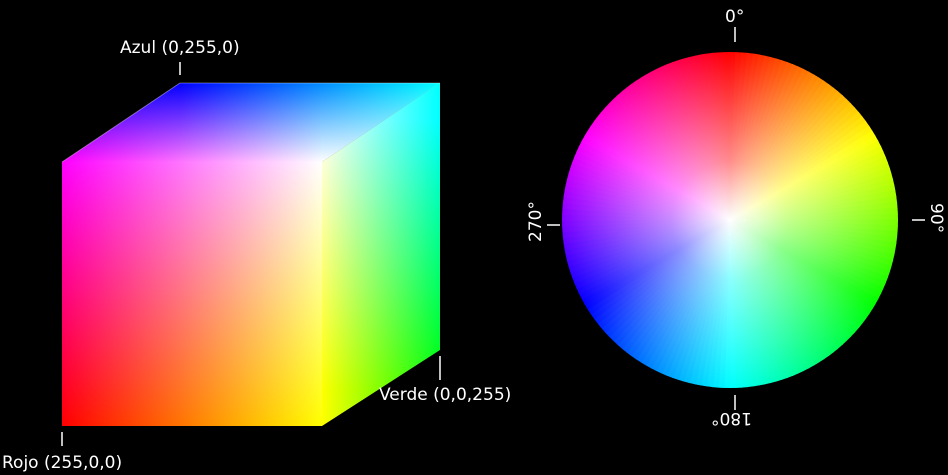 Image resolution: width=948 pixels, height=475 pixels. What do you see at coordinates (62, 463) in the screenshot?
I see `rojo-label: Rojo (255,0,0)` at bounding box center [62, 463].